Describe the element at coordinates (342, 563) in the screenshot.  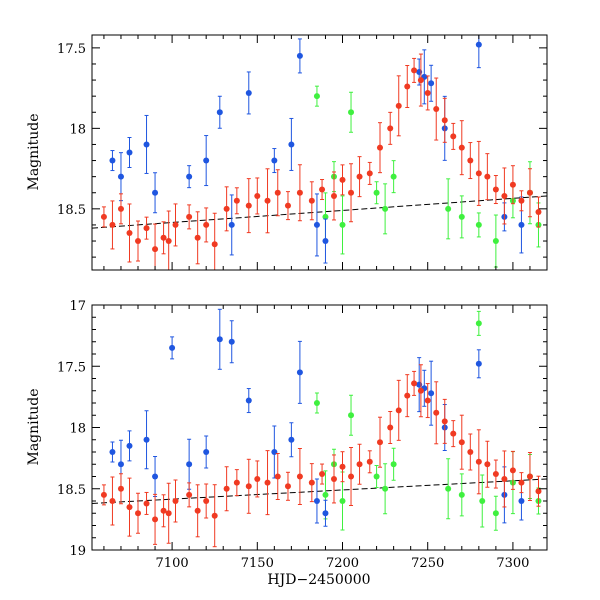
I see `bottom-x-tick-label: 7200` at that location.